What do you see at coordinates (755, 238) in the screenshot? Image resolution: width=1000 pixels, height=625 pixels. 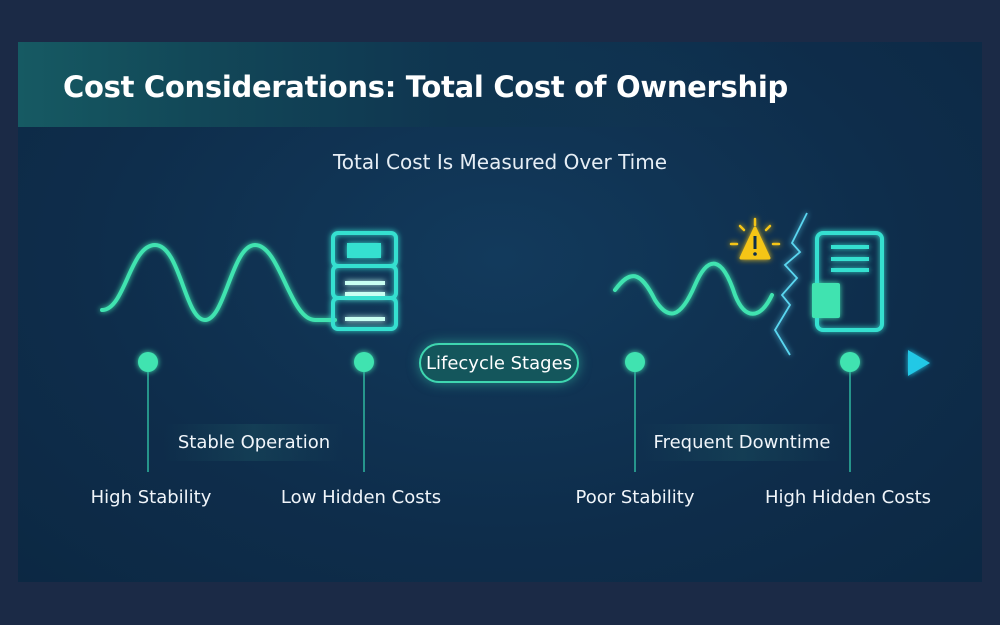 I see `warning-icon` at bounding box center [755, 238].